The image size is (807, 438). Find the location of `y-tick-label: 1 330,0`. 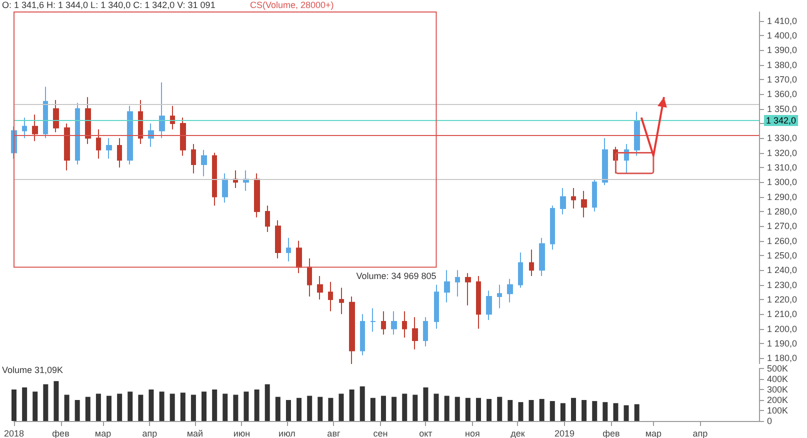

y-tick-label: 1 330,0 is located at coordinates (782, 138).